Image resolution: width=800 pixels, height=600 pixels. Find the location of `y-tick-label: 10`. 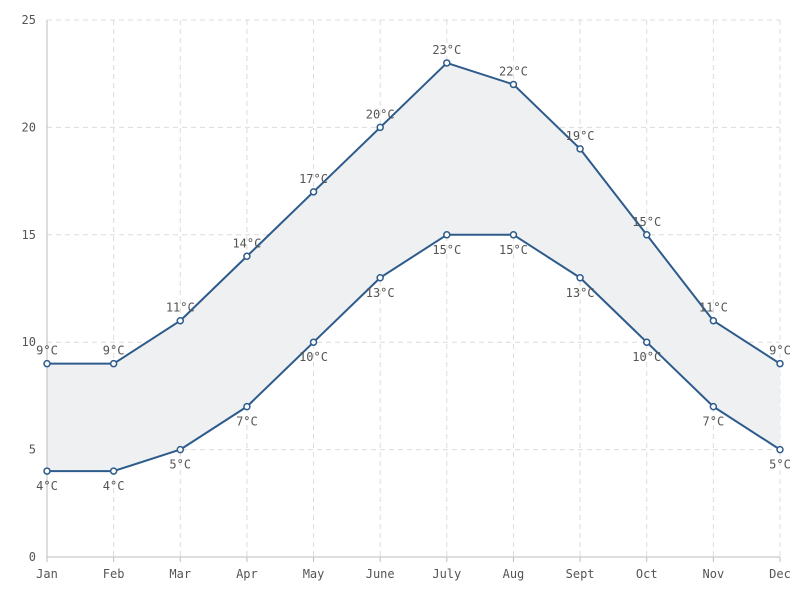

y-tick-label: 10 is located at coordinates (29, 342).